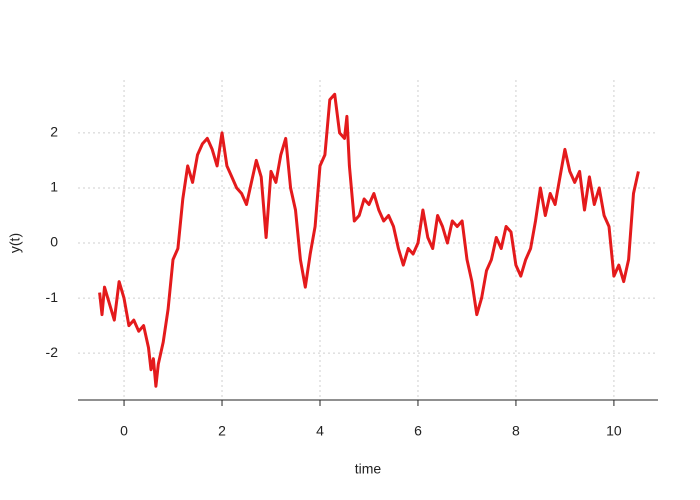 Image resolution: width=700 pixels, height=500 pixels. I want to click on y-tick-label: 2, so click(54, 132).